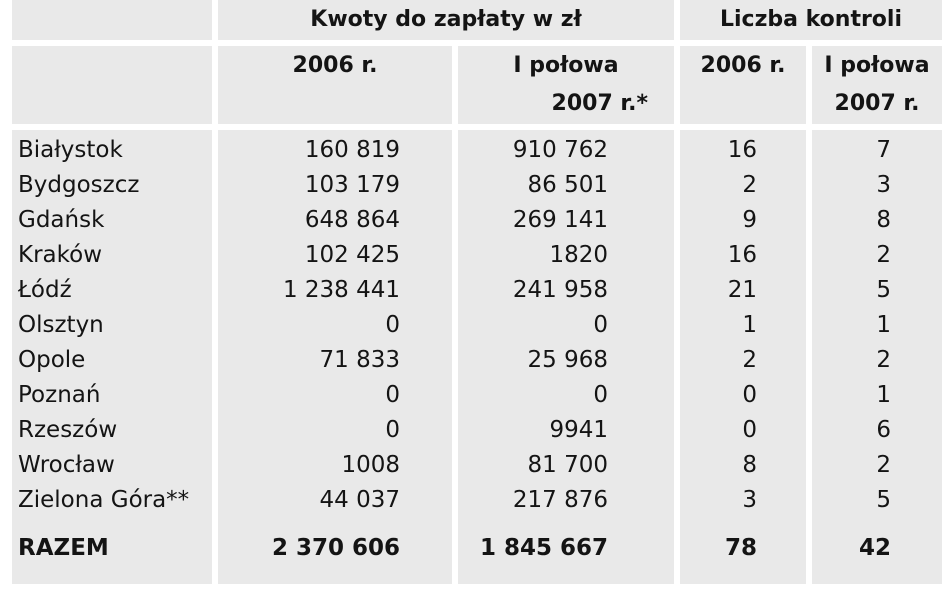 This screenshot has width=948, height=593. I want to click on total-label: RAZEM, so click(63, 548).